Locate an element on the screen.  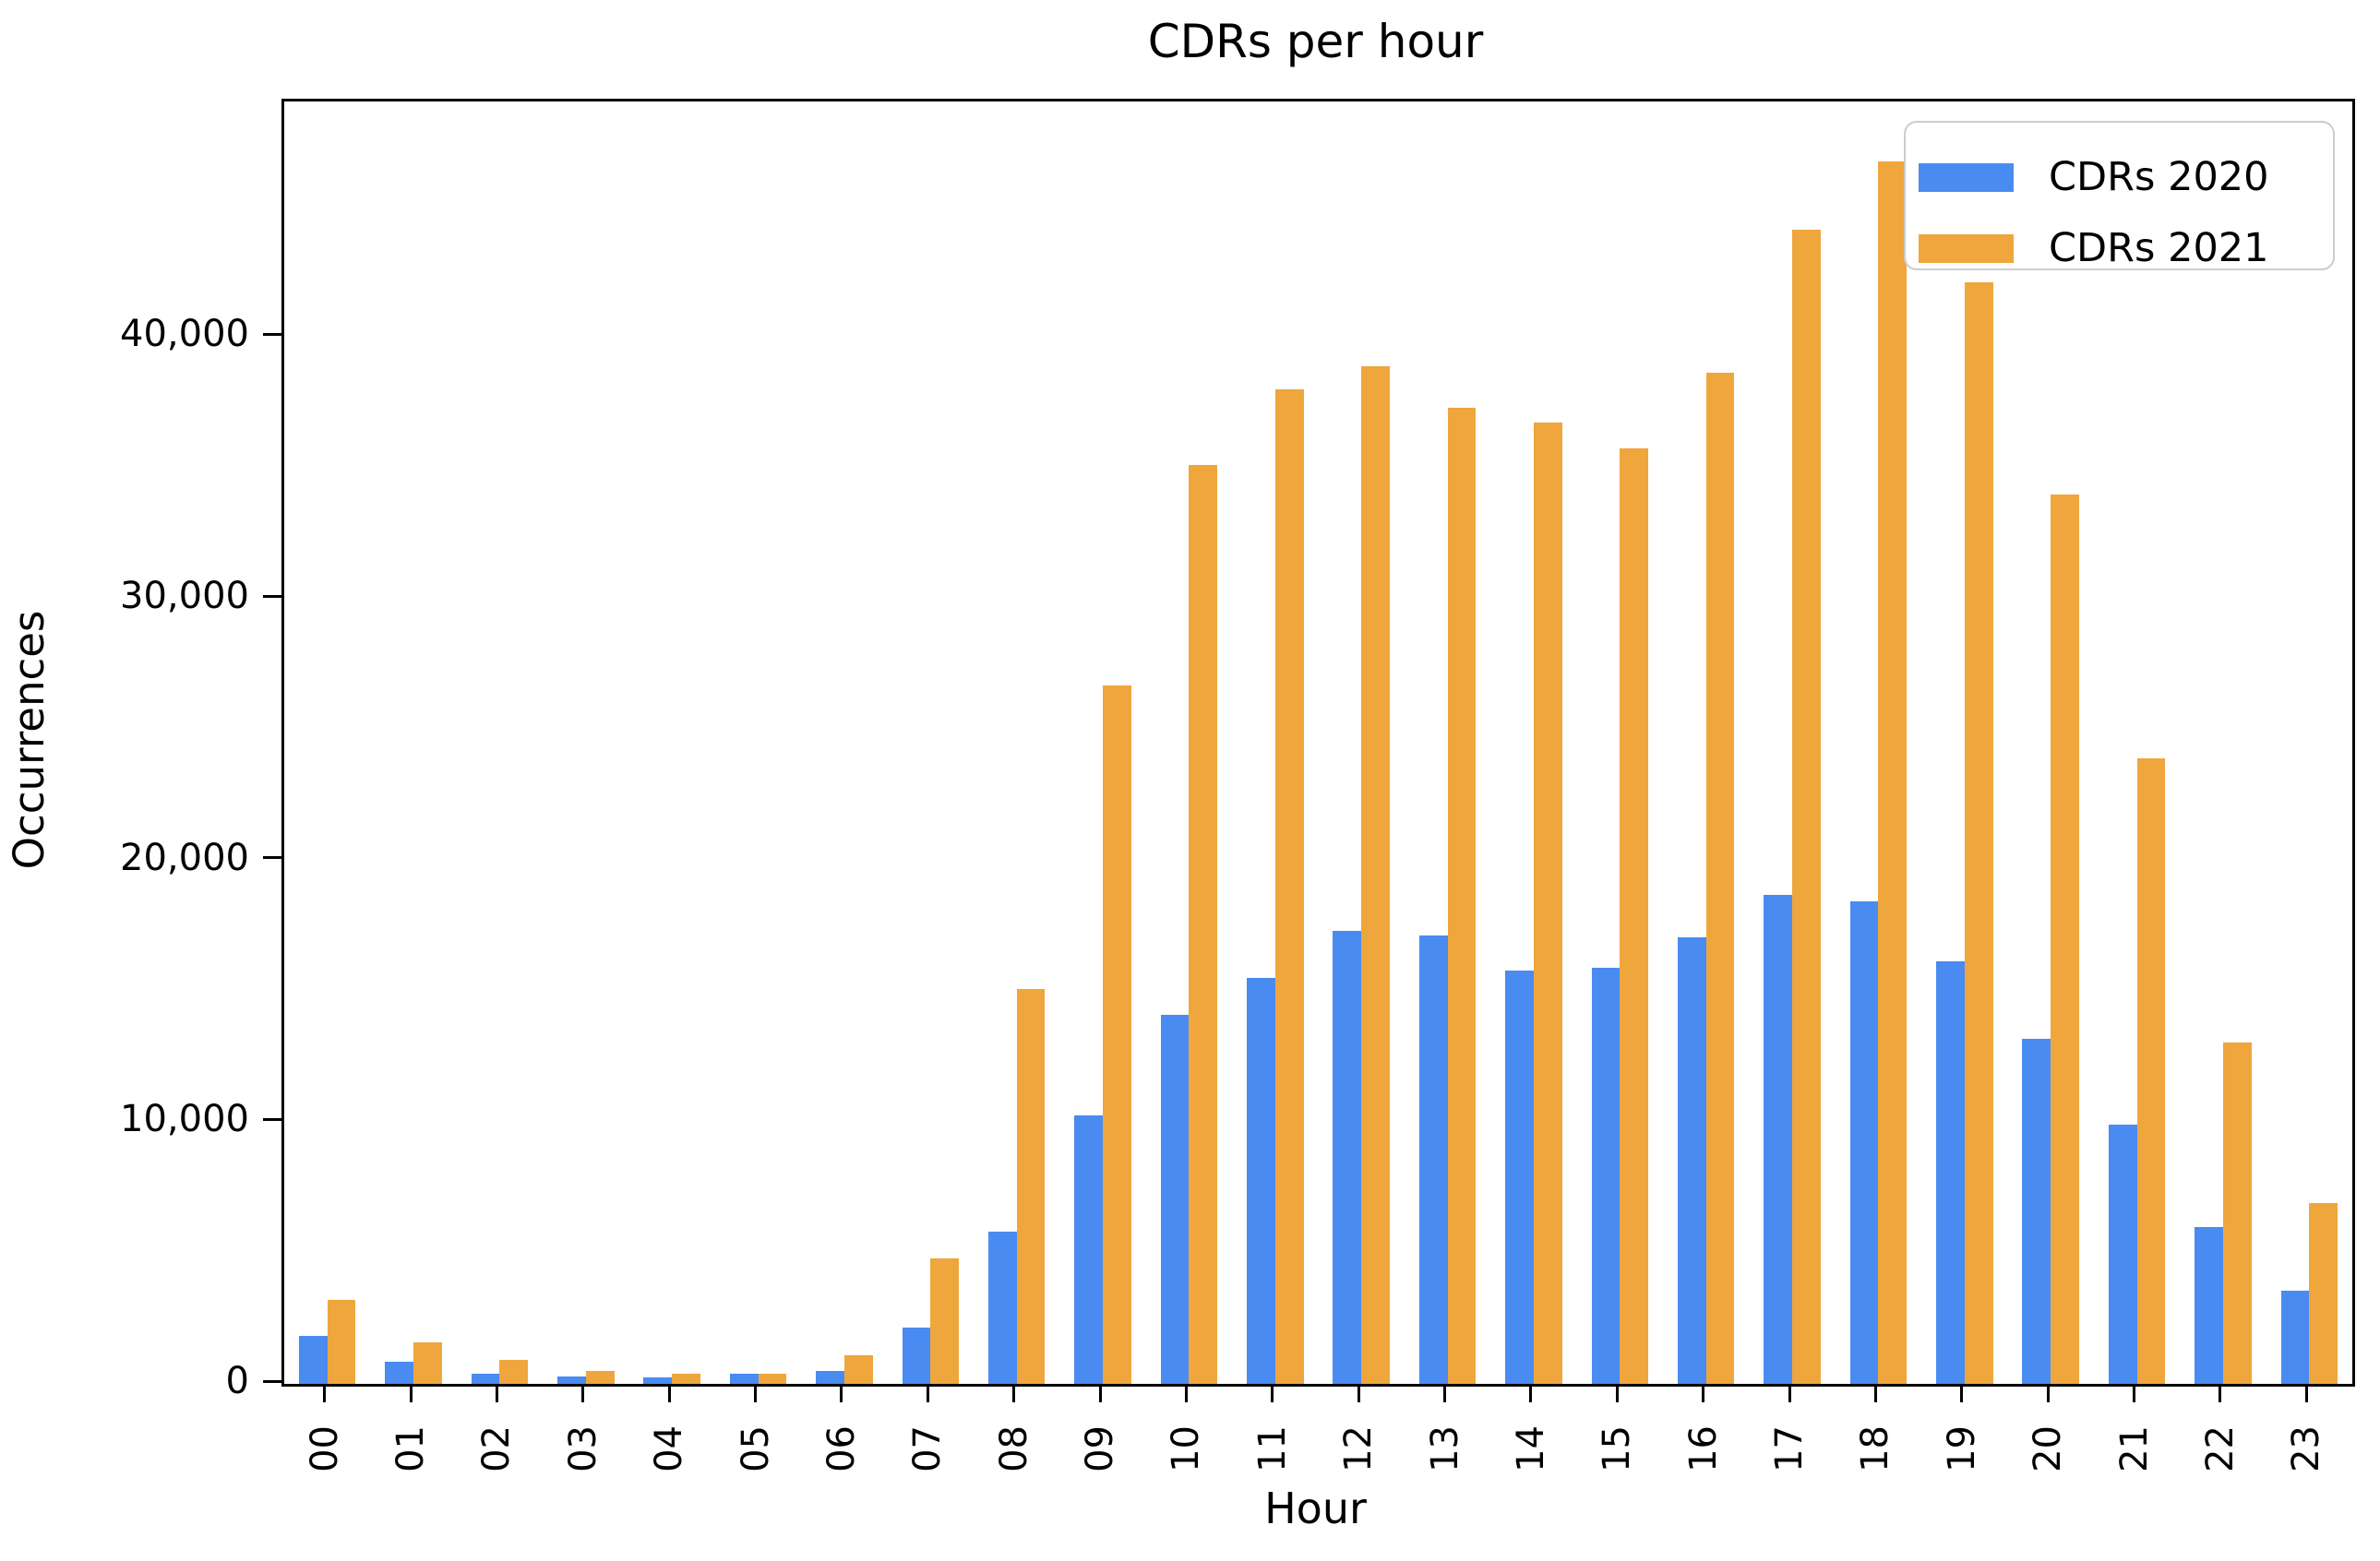
y-tick-label-10000: 10,000 is located at coordinates (184, 1119).